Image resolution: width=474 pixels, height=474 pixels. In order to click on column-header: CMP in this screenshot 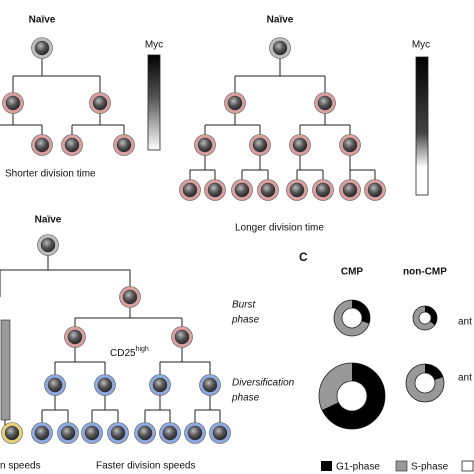, I will do `click(352, 272)`.